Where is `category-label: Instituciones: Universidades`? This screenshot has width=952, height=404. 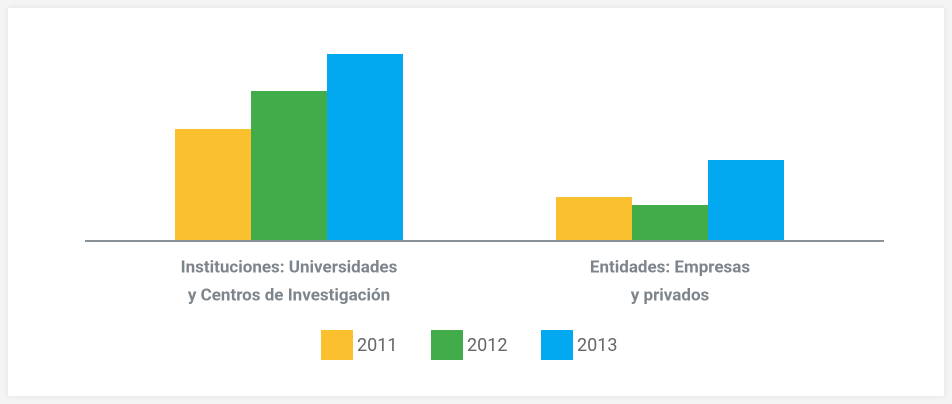 category-label: Instituciones: Universidades is located at coordinates (289, 267).